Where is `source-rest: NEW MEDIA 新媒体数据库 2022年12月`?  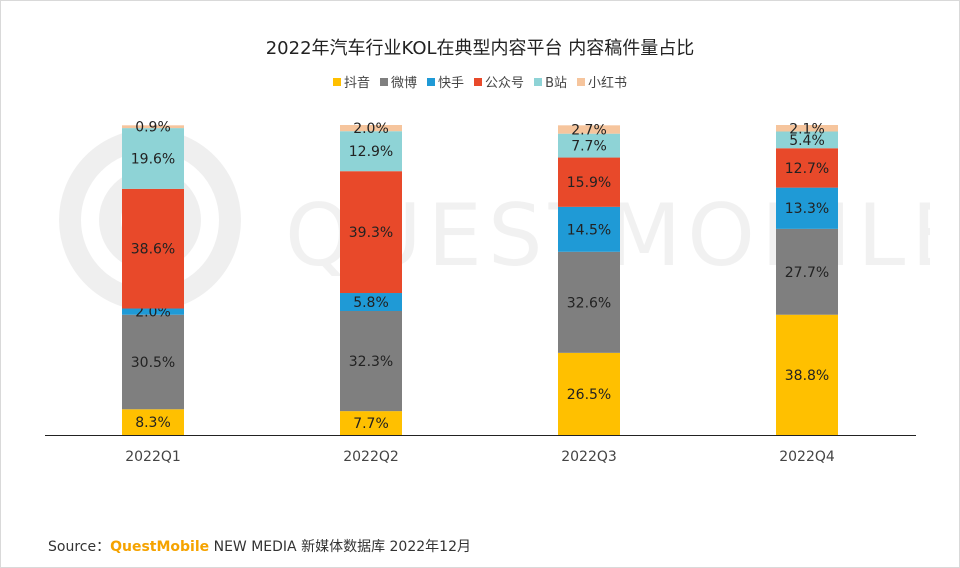
source-rest: NEW MEDIA 新媒体数据库 2022年12月 is located at coordinates (340, 547).